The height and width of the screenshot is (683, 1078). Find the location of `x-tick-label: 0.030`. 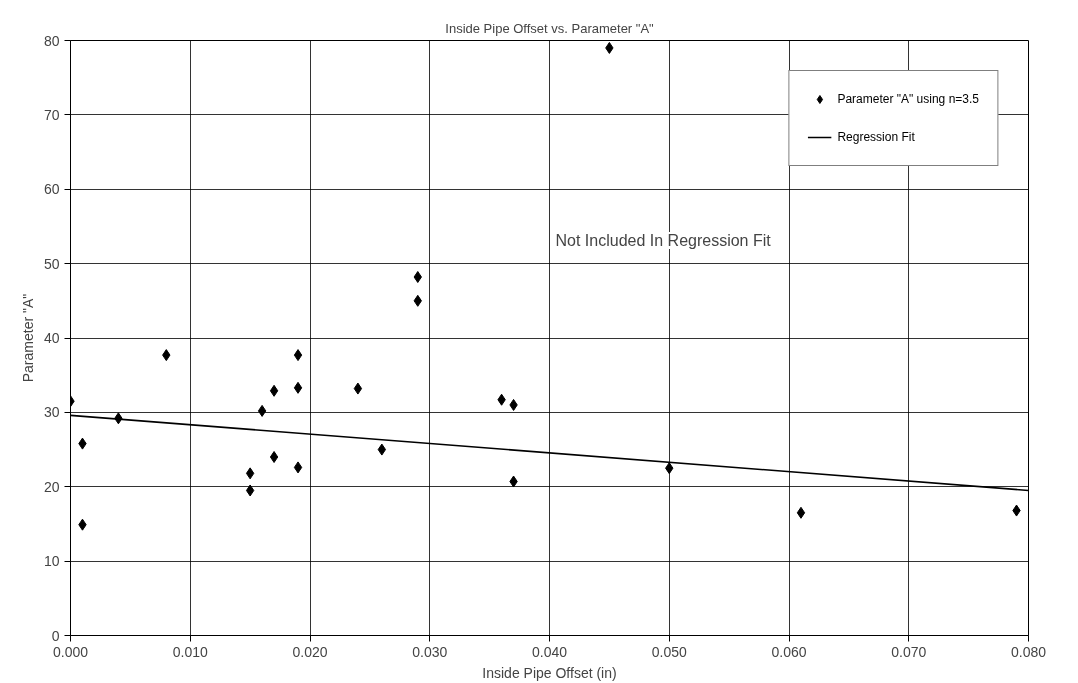

x-tick-label: 0.030 is located at coordinates (430, 651).